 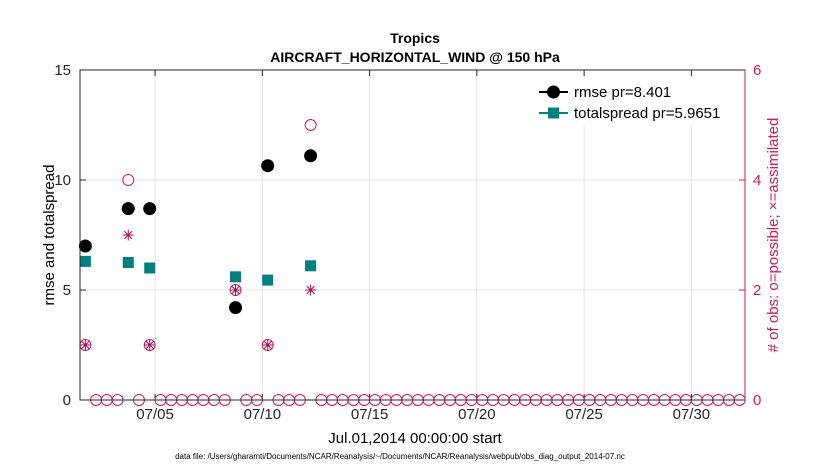 I want to click on x-tick-label: 07/10, so click(x=263, y=414).